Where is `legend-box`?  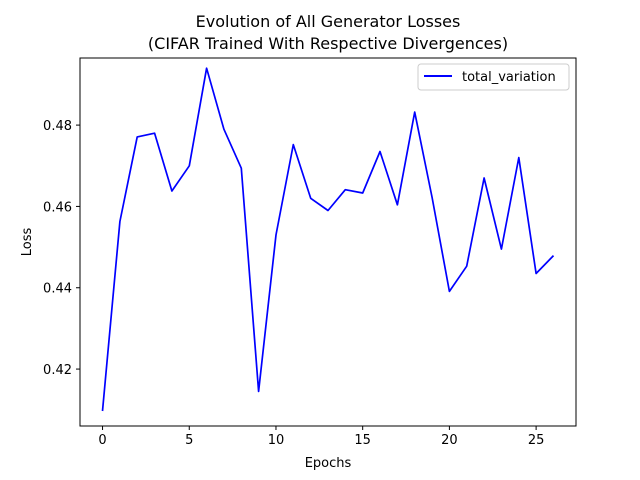
legend-box is located at coordinates (493, 77).